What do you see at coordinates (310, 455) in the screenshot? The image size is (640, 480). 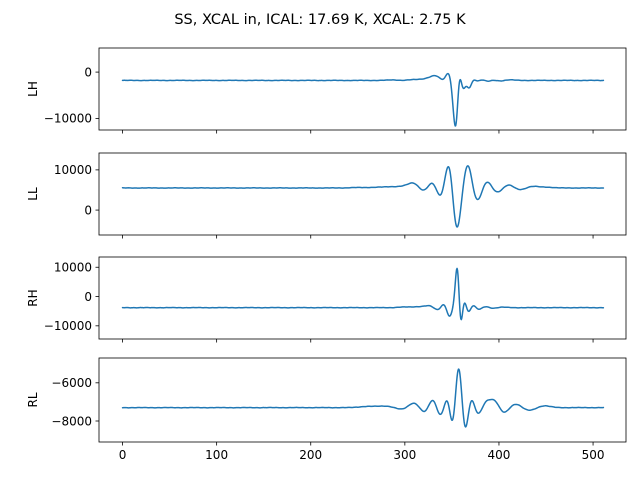 I see `x-tick-label: 200` at bounding box center [310, 455].